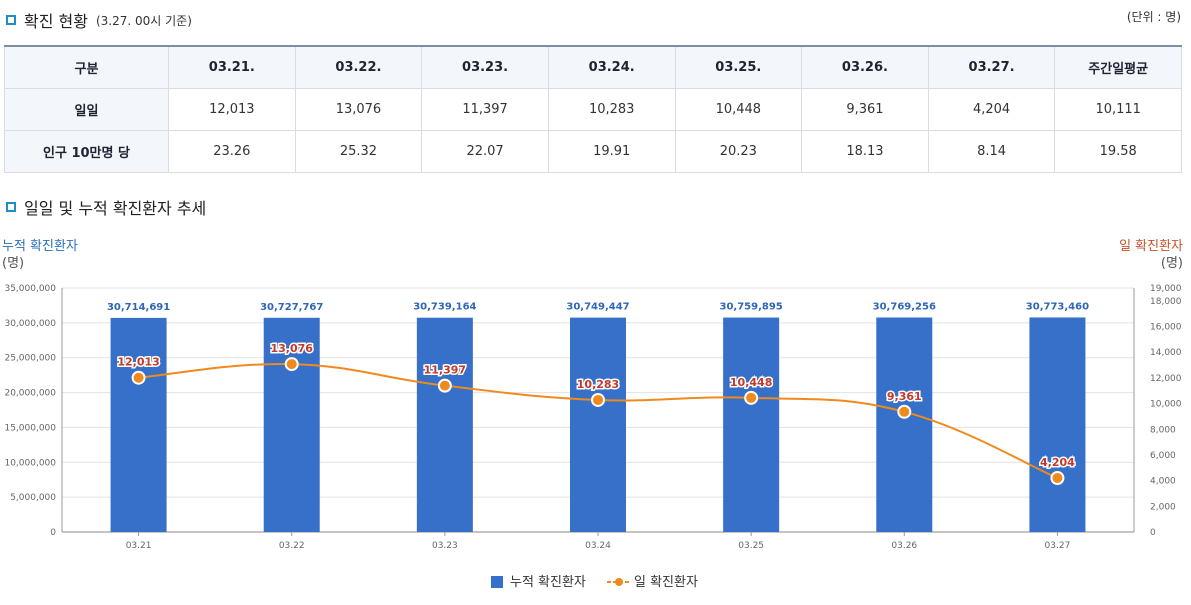 Image resolution: width=1191 pixels, height=605 pixels. I want to click on right-tick-label: 8,000, so click(1163, 430).